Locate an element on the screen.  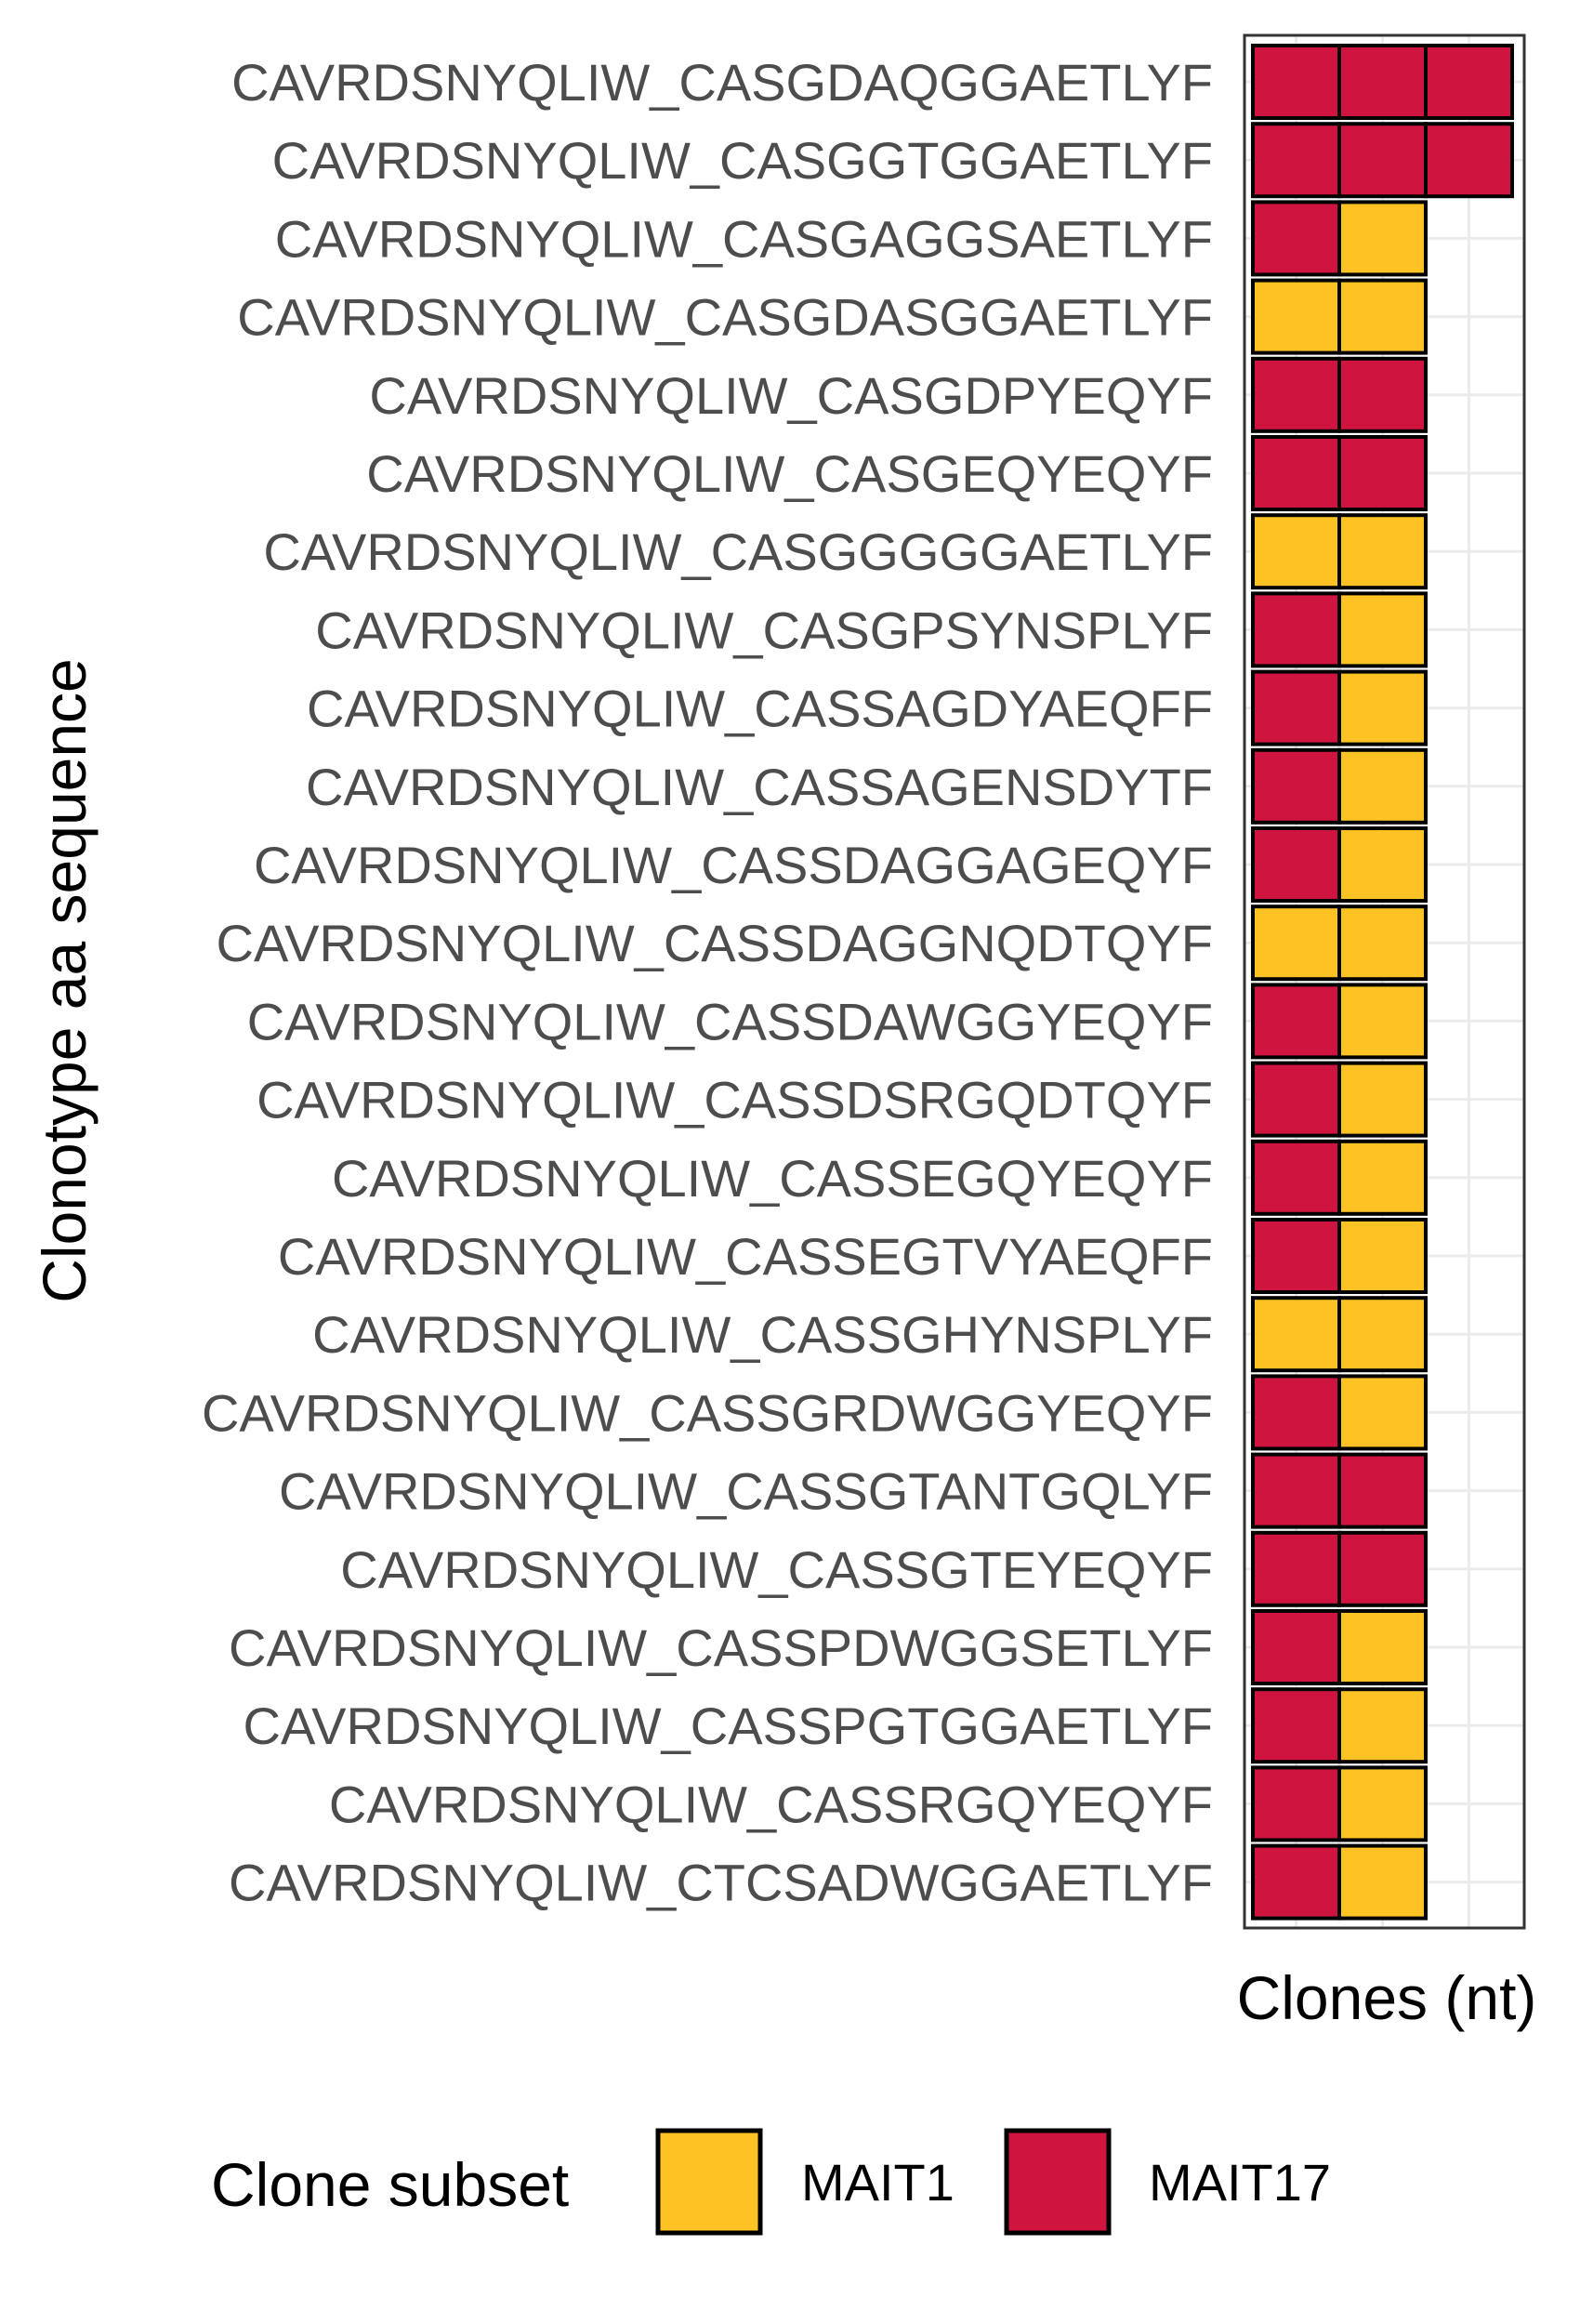
y-tick-label: CAVRDSNYQLIW_CASGDAQGGAETLYF is located at coordinates (722, 82).